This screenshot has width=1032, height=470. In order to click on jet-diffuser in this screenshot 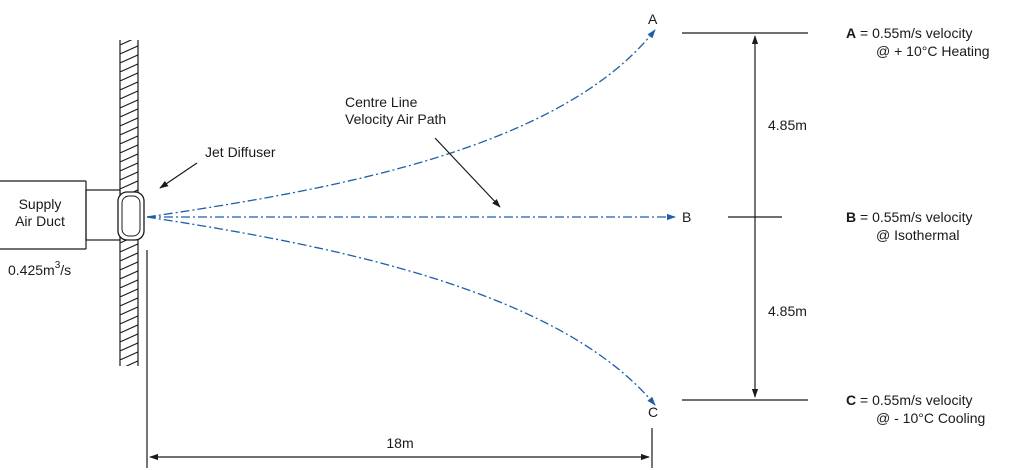, I will do `click(131, 216)`.